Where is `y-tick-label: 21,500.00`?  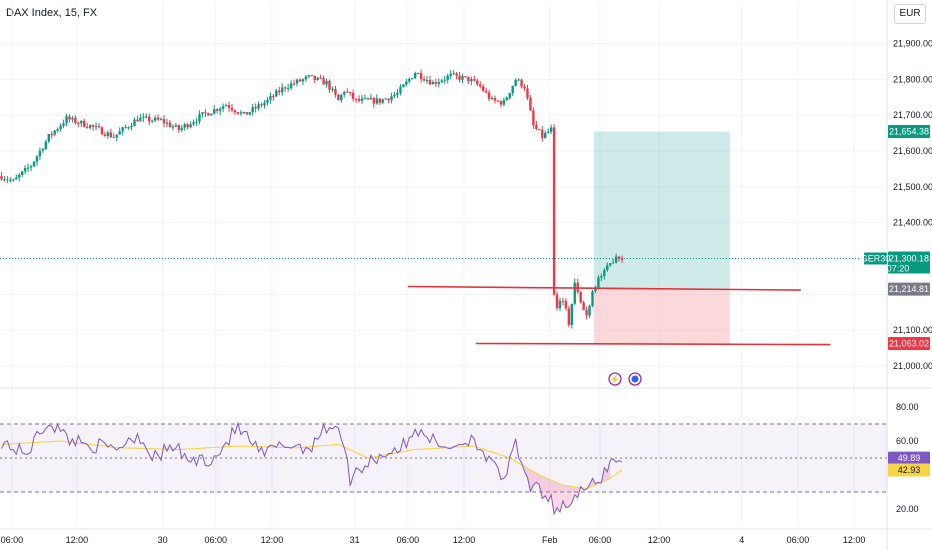
y-tick-label: 21,500.00 is located at coordinates (912, 187).